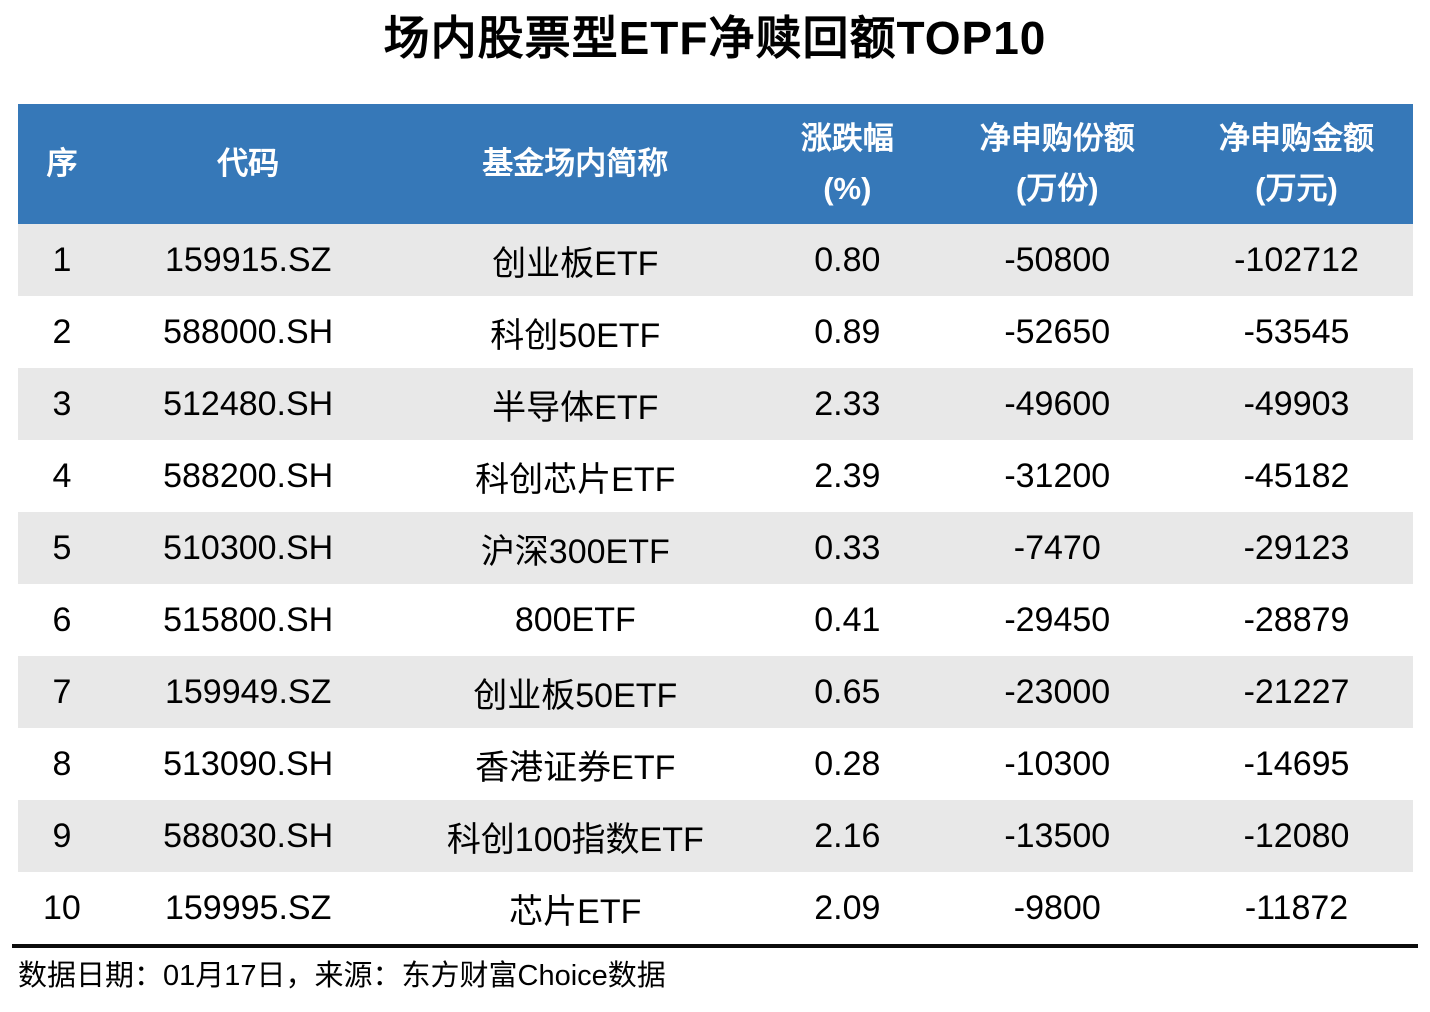 The image size is (1430, 1012). I want to click on cell-index: 2, so click(62, 332).